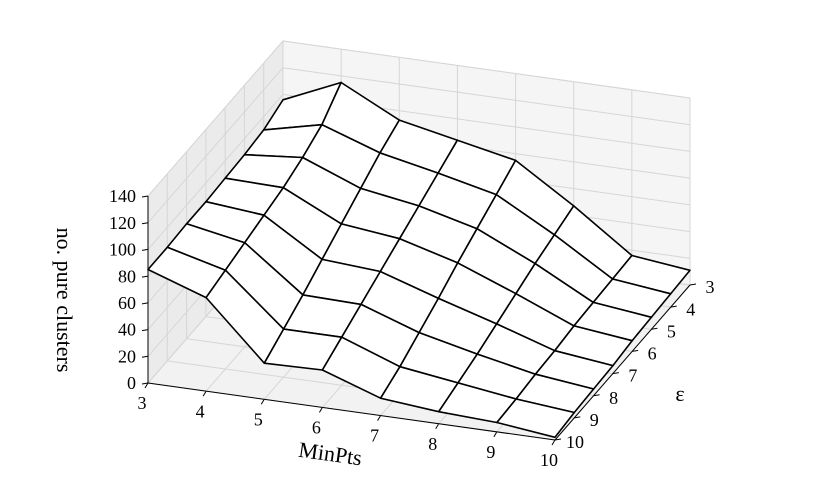 Image resolution: width=830 pixels, height=498 pixels. What do you see at coordinates (632, 376) in the screenshot?
I see `y-tick-label: 7` at bounding box center [632, 376].